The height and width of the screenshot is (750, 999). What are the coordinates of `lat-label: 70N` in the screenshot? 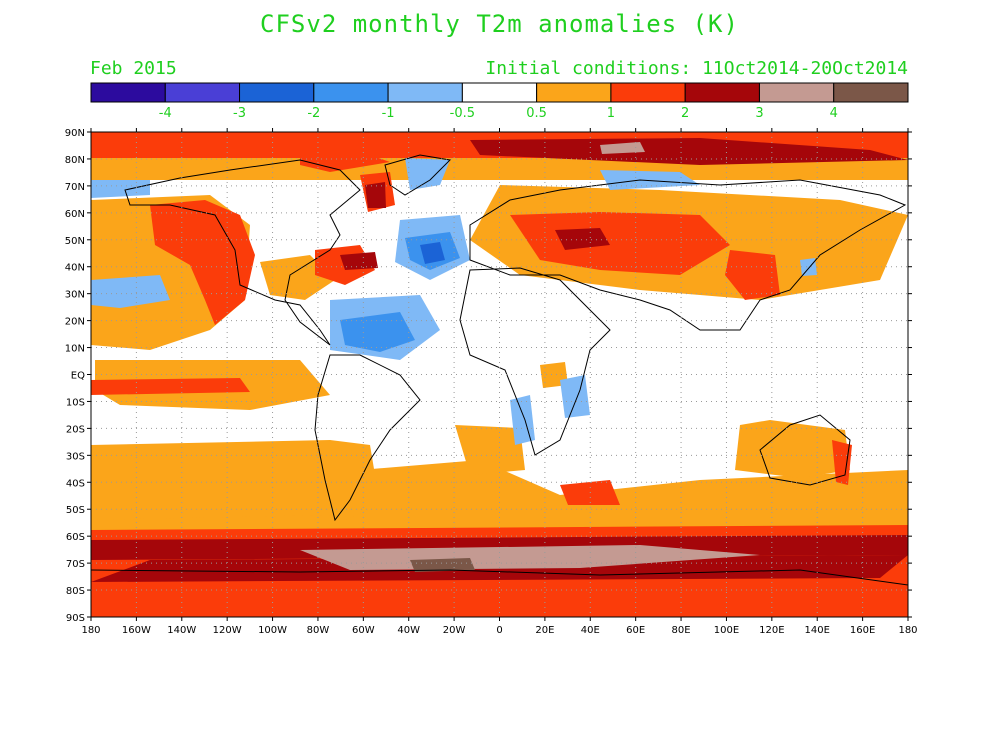 It's located at (75, 187).